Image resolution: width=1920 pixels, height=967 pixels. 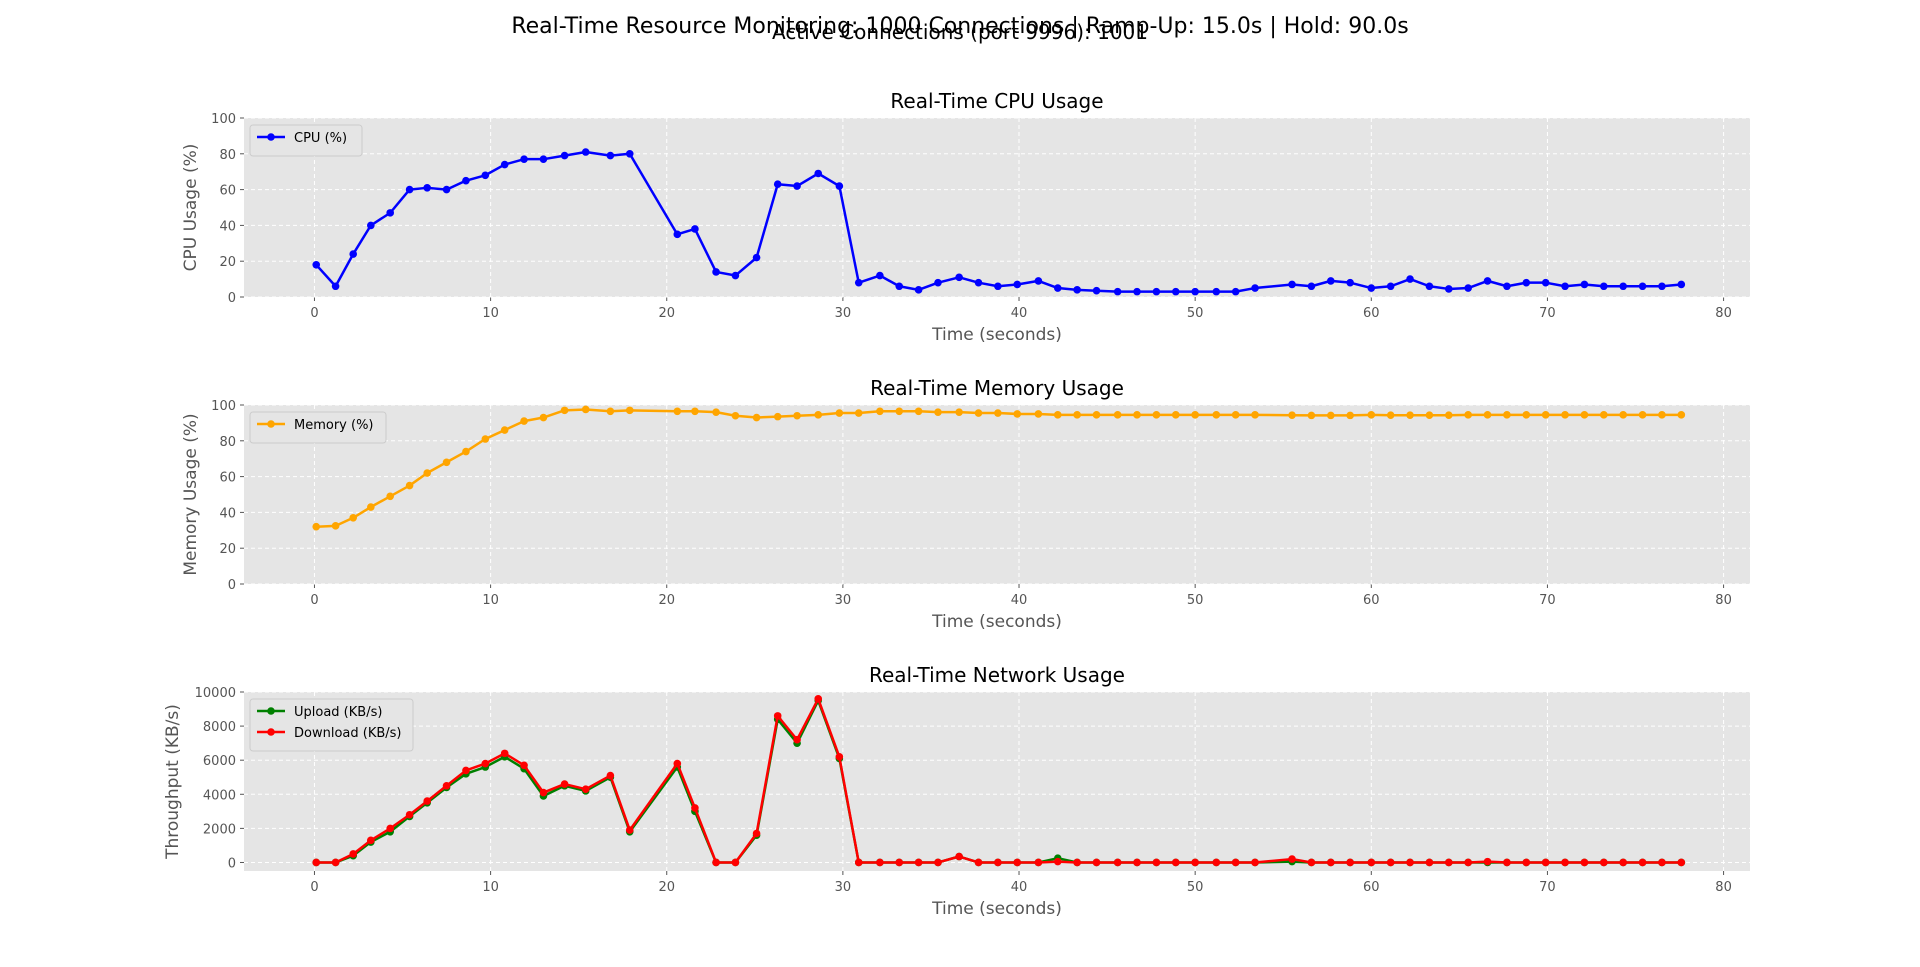 What do you see at coordinates (997, 494) in the screenshot?
I see `plot-area` at bounding box center [997, 494].